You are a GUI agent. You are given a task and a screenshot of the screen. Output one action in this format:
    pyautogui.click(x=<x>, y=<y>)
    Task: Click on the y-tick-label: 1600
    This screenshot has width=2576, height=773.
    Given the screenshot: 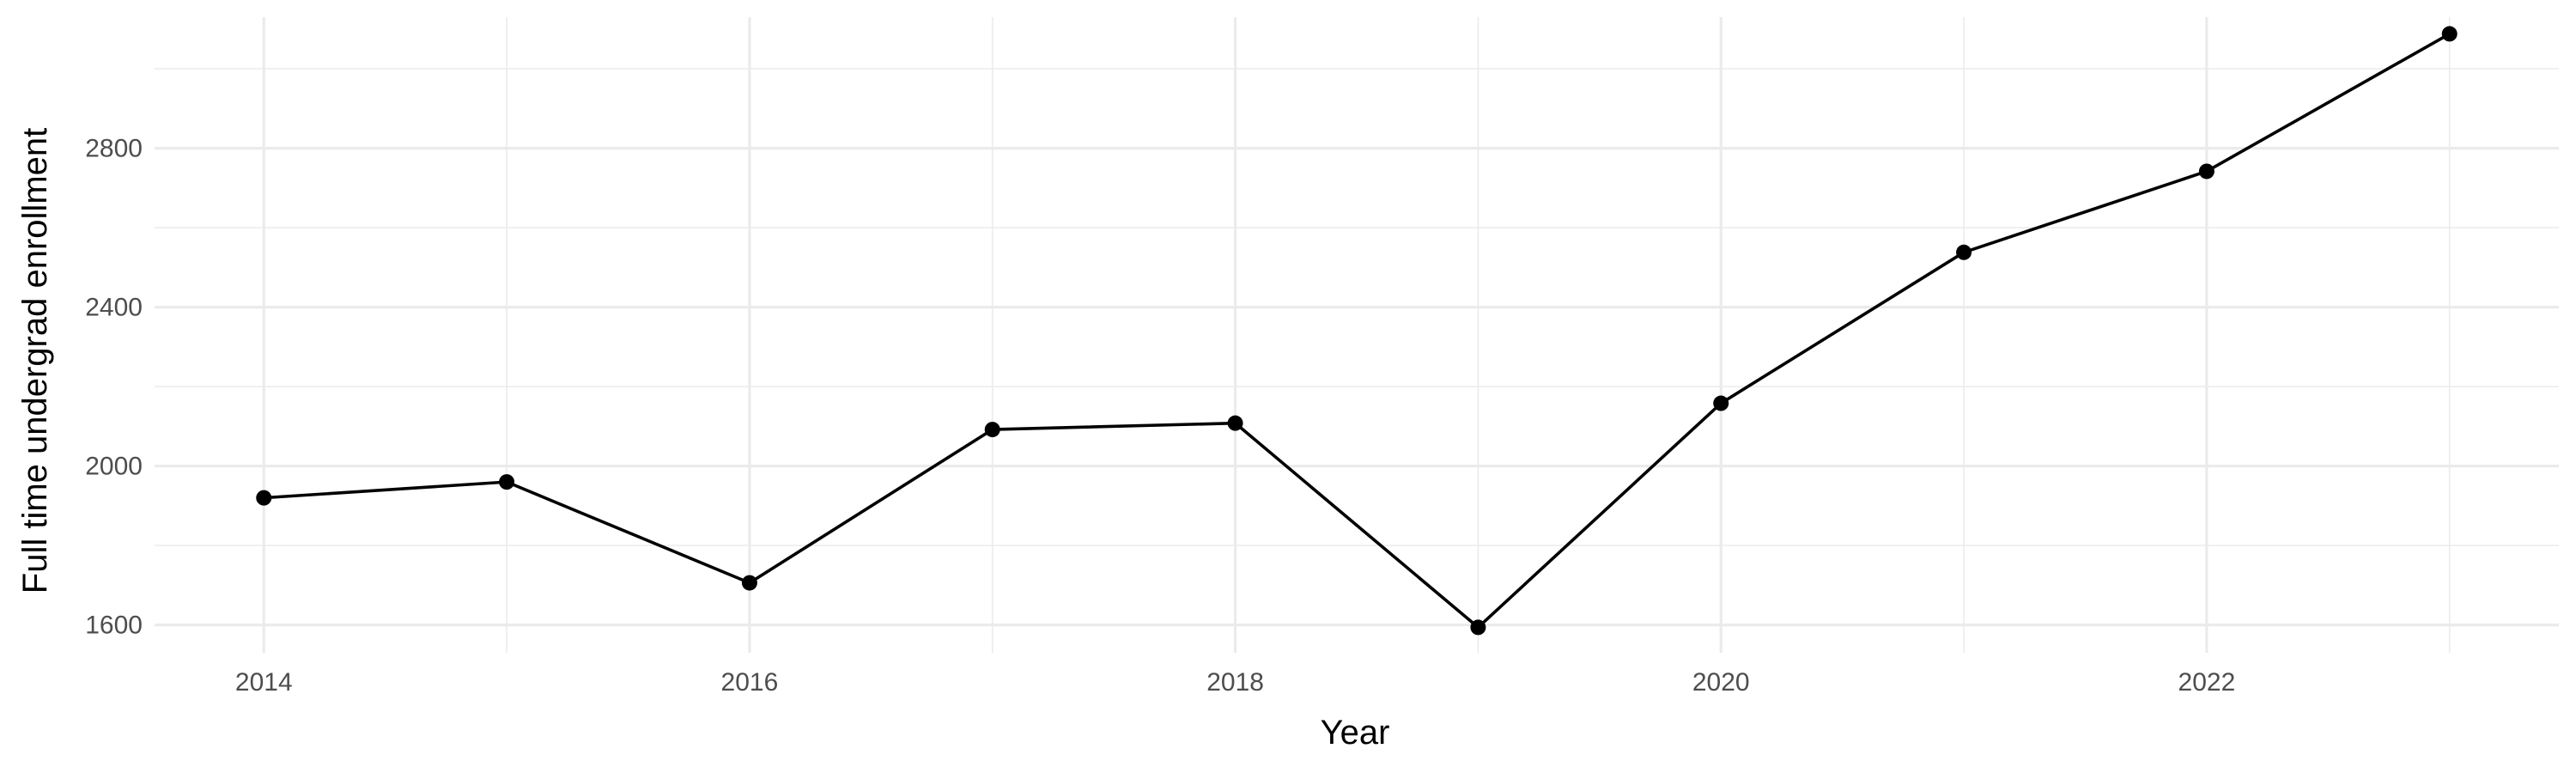 What is the action you would take?
    pyautogui.click(x=114, y=626)
    